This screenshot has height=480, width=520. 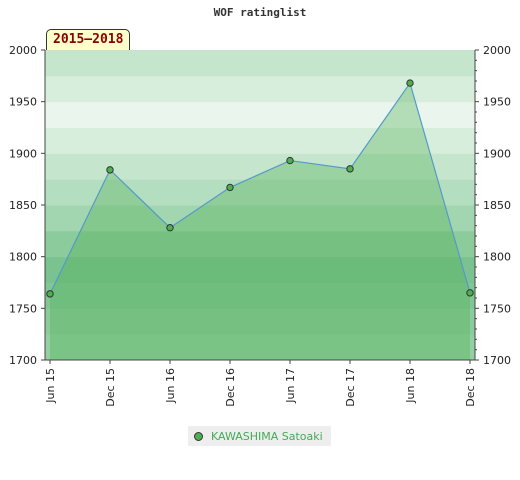 I want to click on y-tick-label-right: 1850, so click(x=497, y=205).